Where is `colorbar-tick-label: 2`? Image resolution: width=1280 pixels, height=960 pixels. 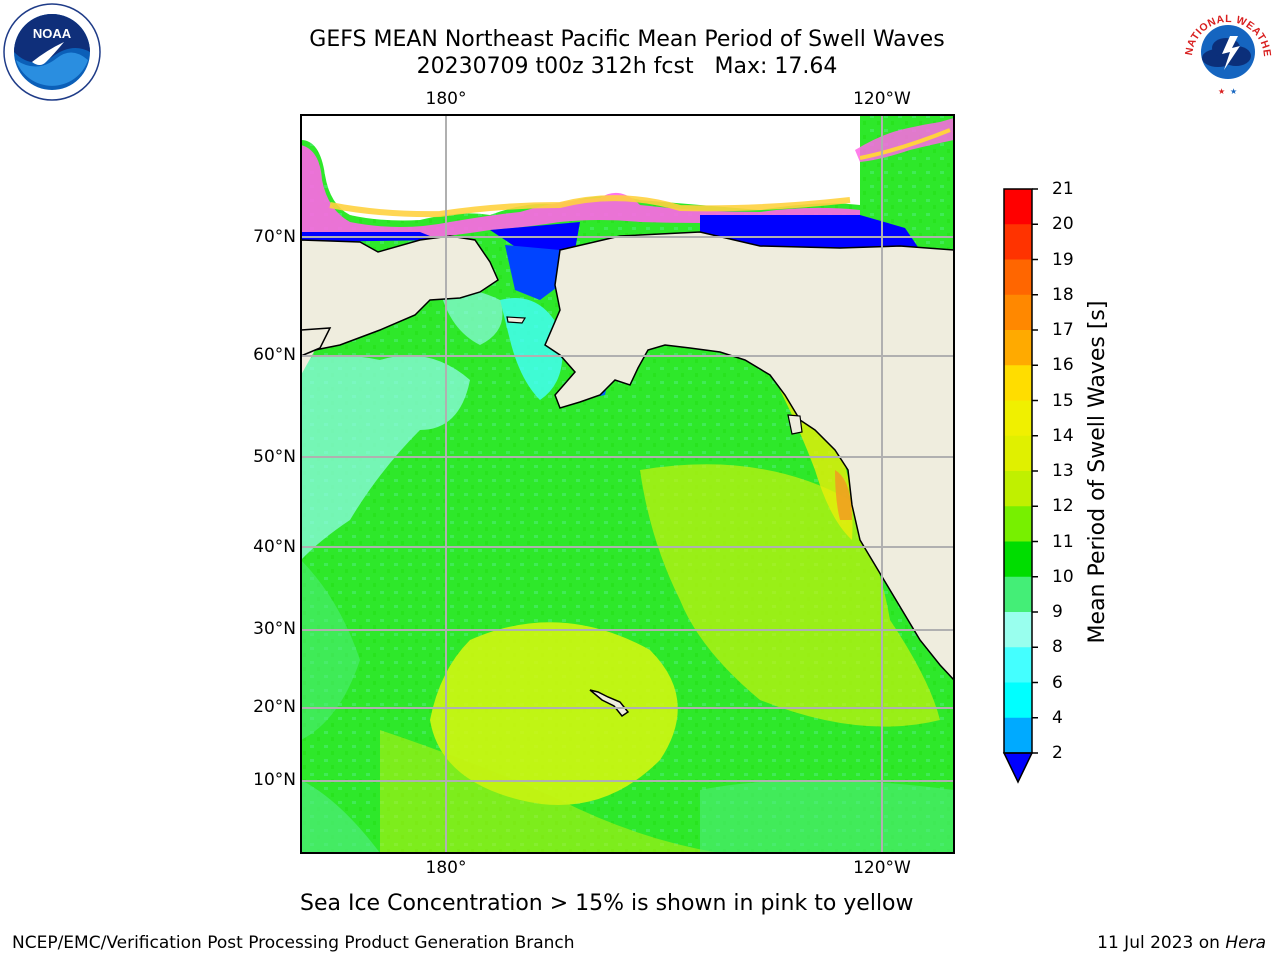
colorbar-tick-label: 2 is located at coordinates (1057, 753).